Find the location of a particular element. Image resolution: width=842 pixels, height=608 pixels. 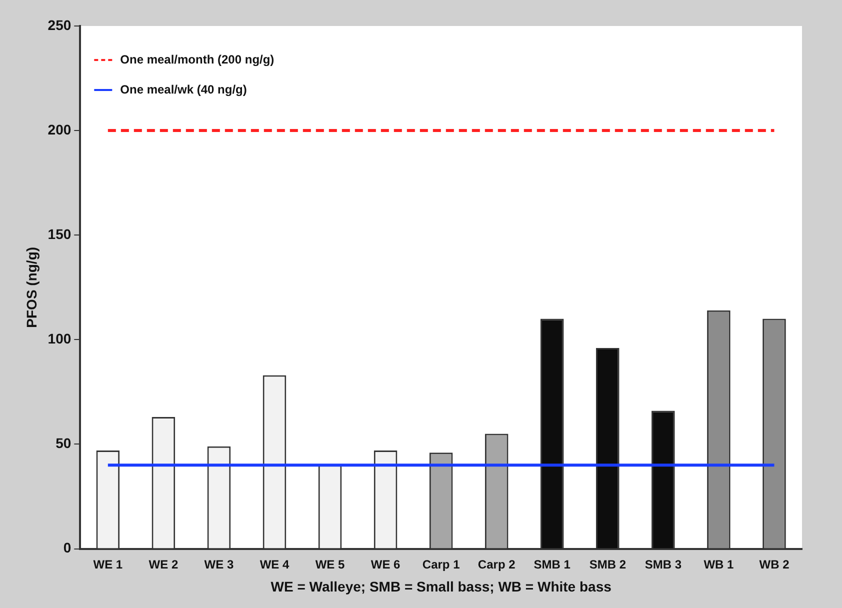

y-tick-label: 100 is located at coordinates (60, 338).